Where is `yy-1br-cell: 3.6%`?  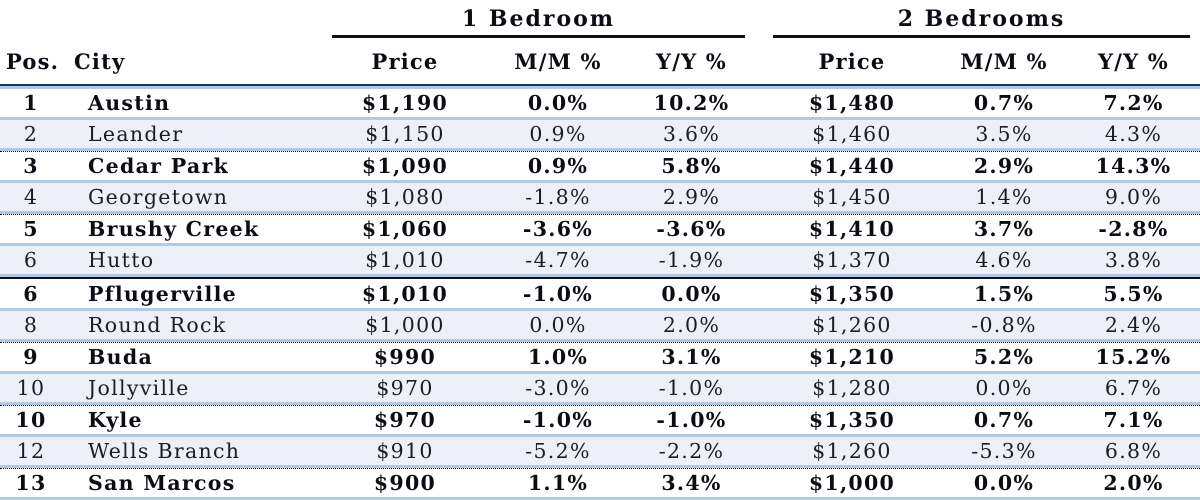 yy-1br-cell: 3.6% is located at coordinates (691, 134).